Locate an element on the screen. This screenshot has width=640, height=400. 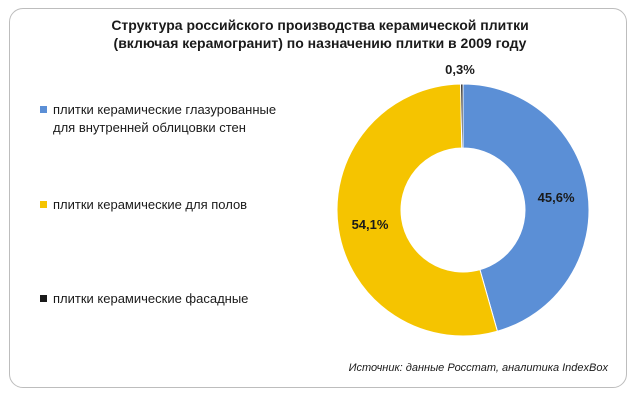
data-label-wall-tiles: 45,6% is located at coordinates (556, 197).